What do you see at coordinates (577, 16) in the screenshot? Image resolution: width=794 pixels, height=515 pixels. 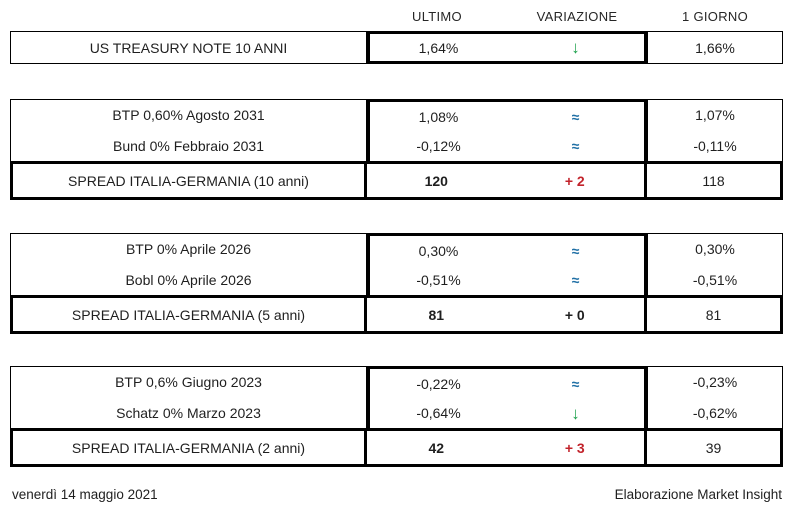 I see `column-header-variazione: VARIAZIONE` at bounding box center [577, 16].